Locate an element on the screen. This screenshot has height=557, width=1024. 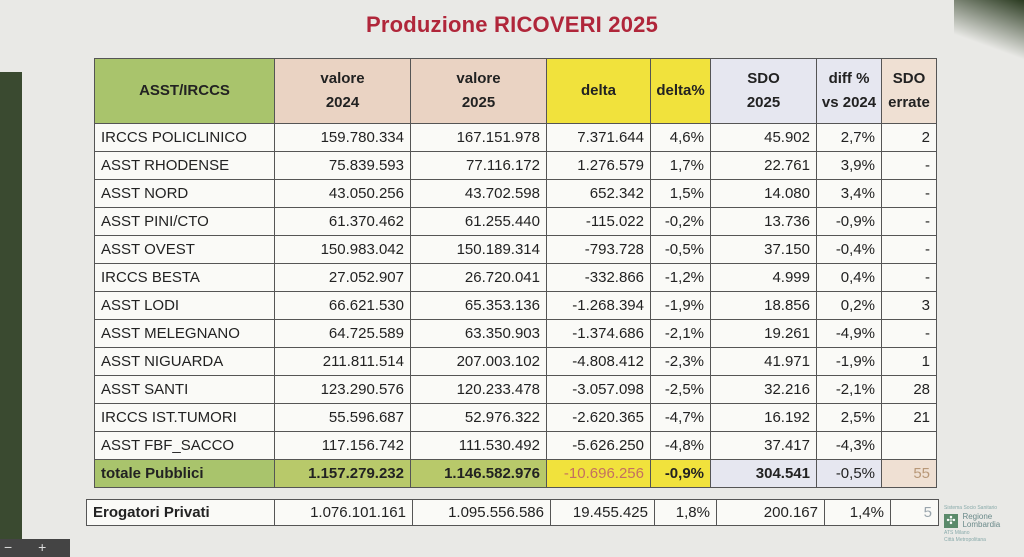
row-sdo-errate: 21 is located at coordinates (909, 417).